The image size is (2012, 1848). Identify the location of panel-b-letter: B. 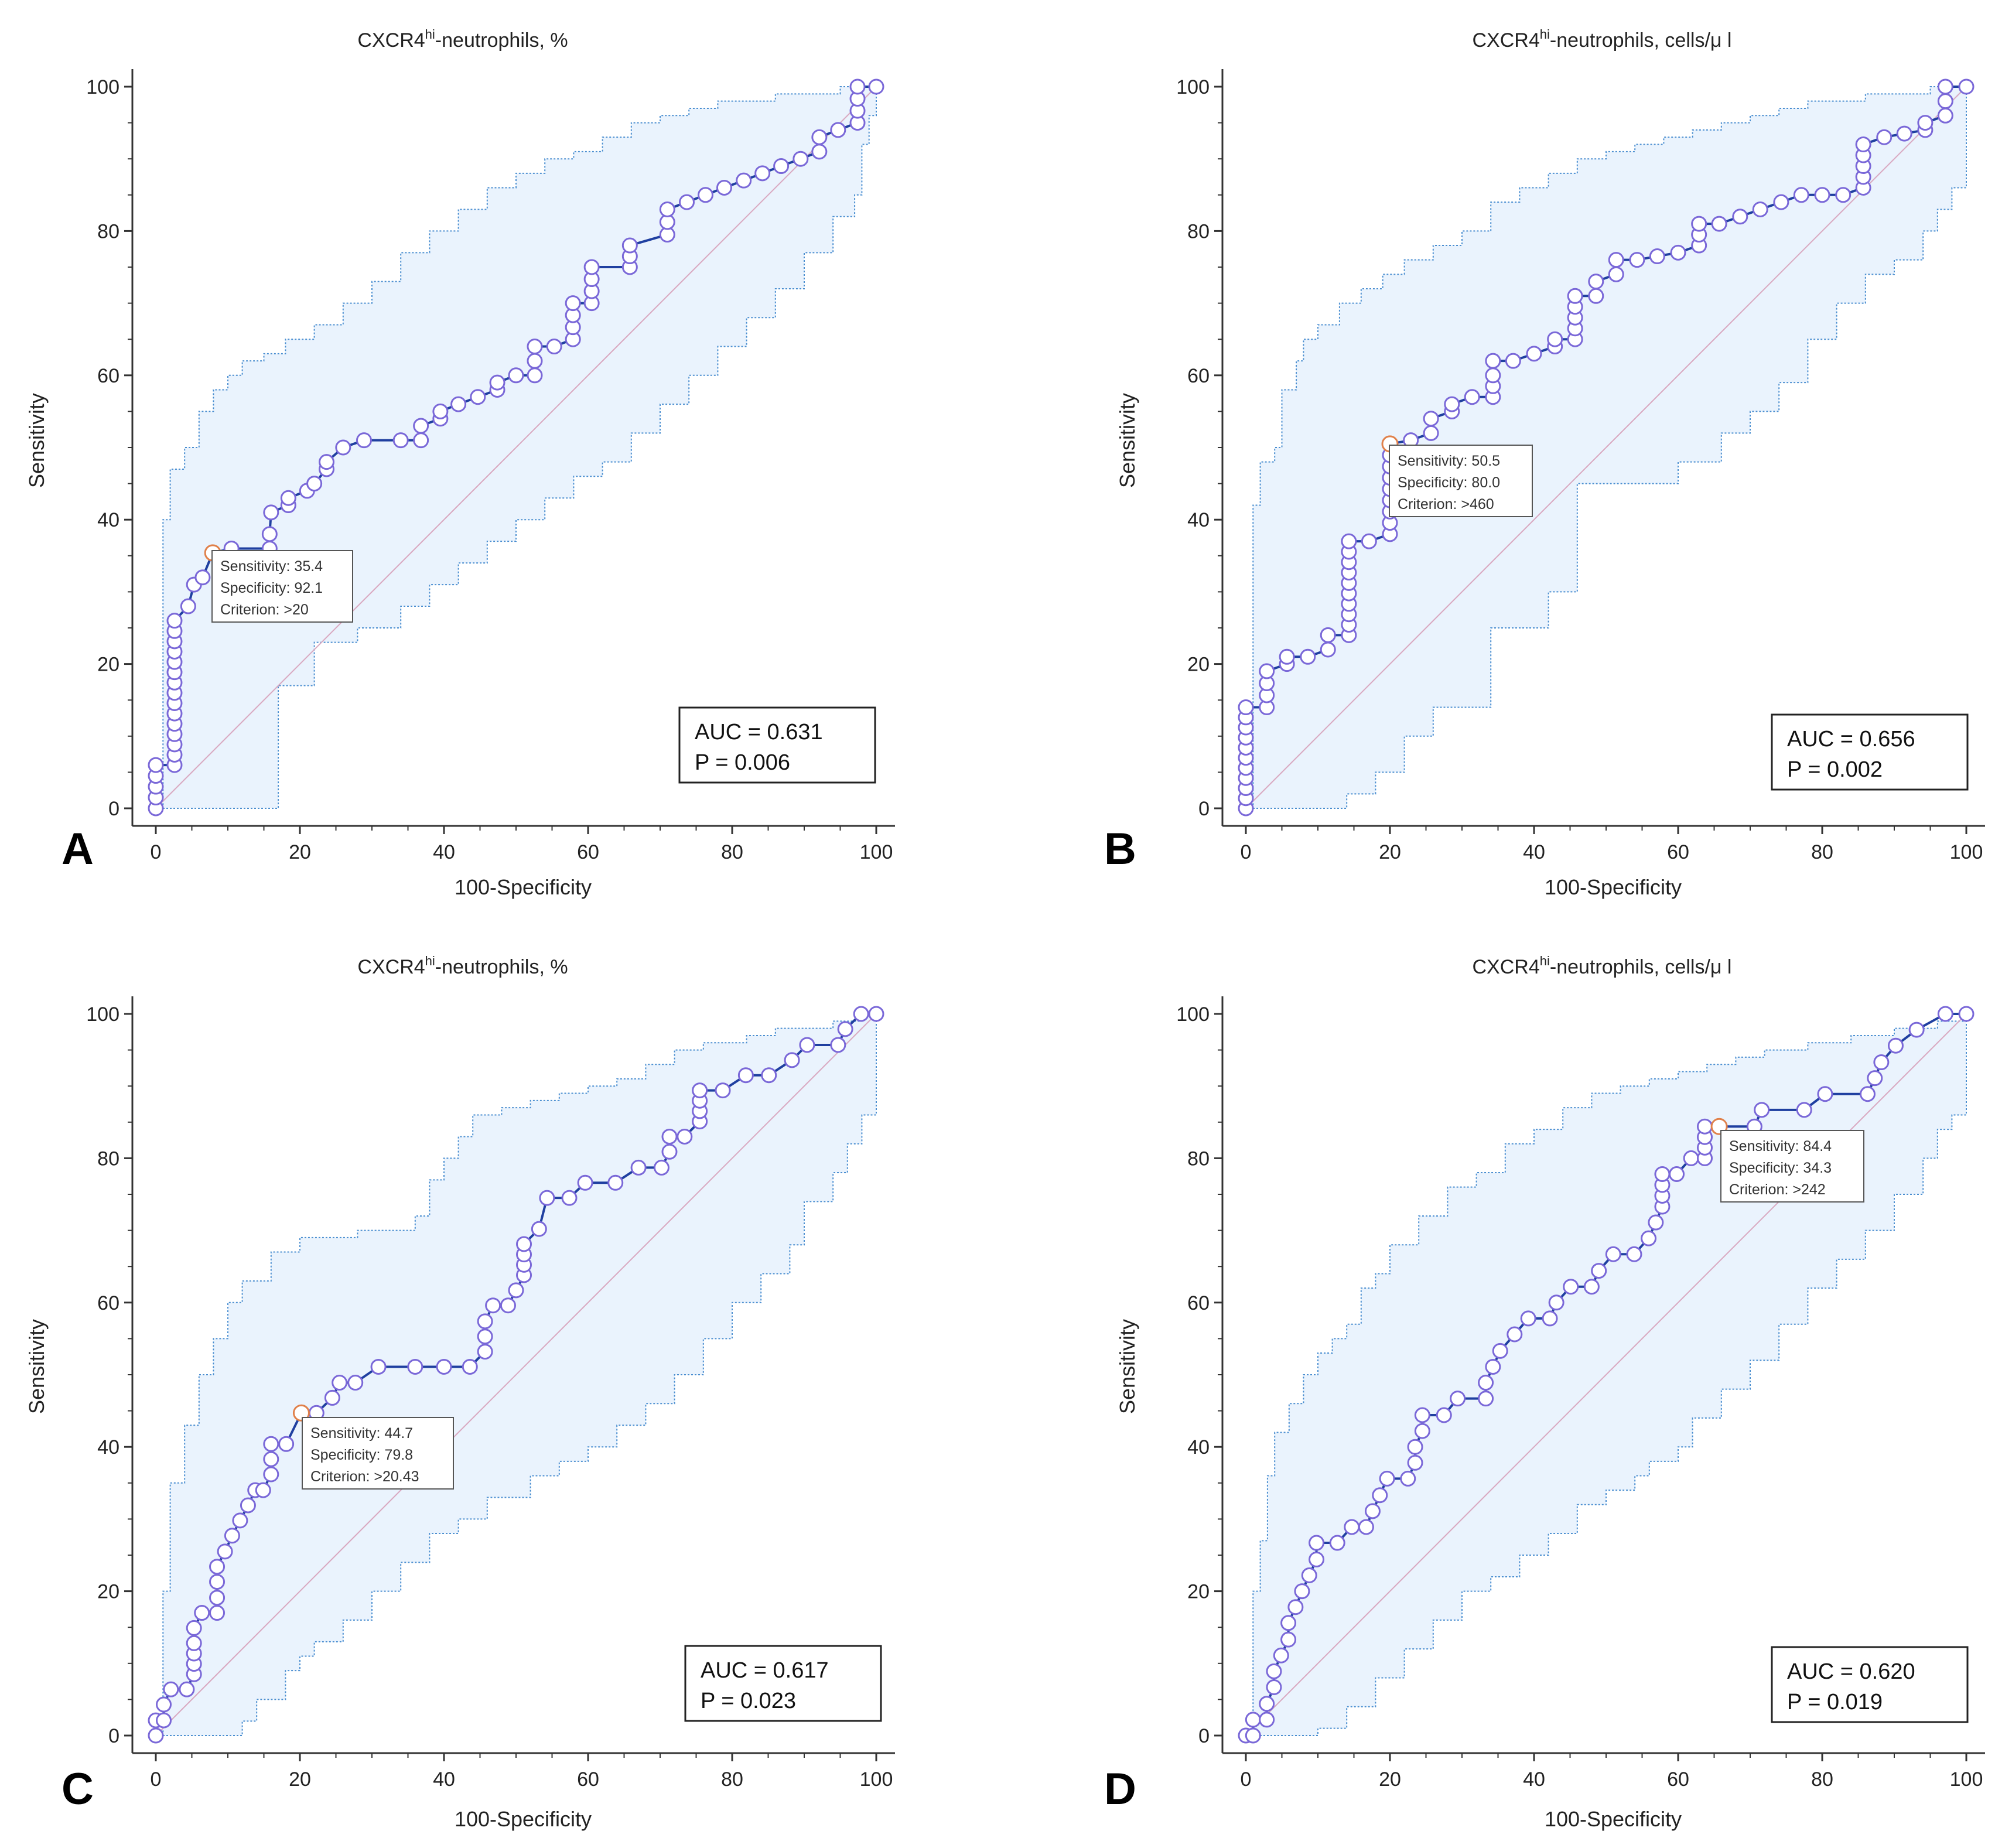
(1120, 849).